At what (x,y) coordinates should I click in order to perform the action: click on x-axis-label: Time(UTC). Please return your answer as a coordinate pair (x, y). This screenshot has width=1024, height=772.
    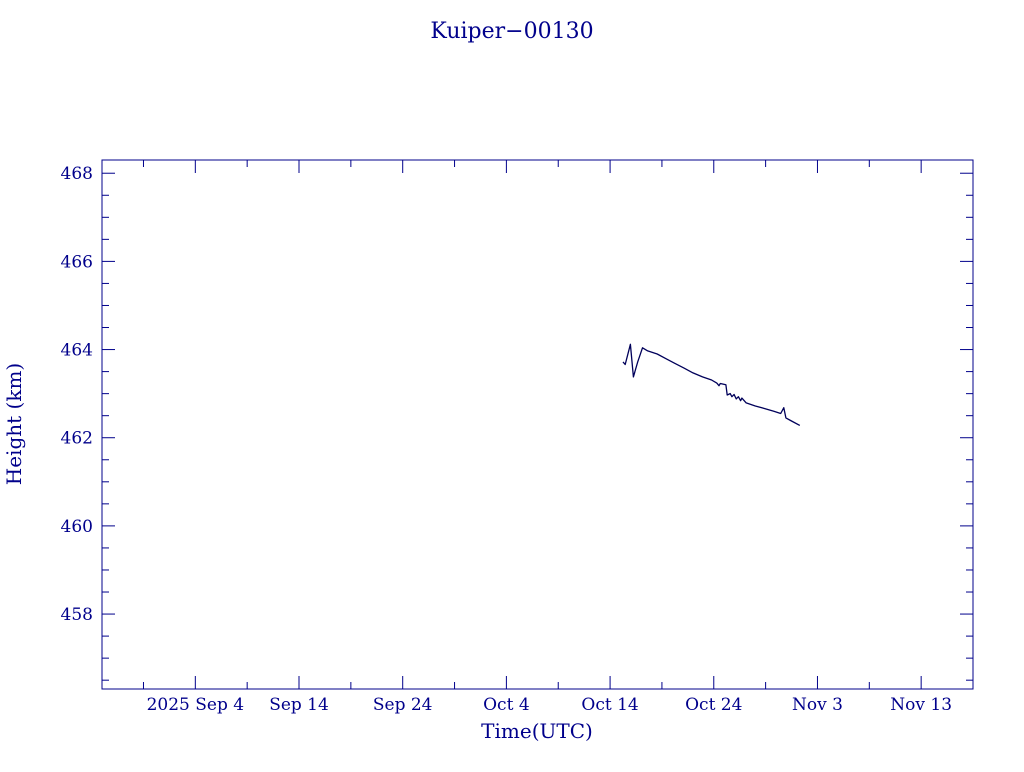
    Looking at the image, I should click on (537, 731).